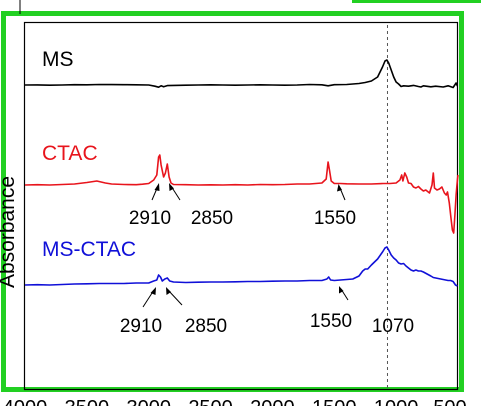 Image resolution: width=481 pixels, height=406 pixels. Describe the element at coordinates (241, 266) in the screenshot. I see `series-line-ms-ctac` at that location.